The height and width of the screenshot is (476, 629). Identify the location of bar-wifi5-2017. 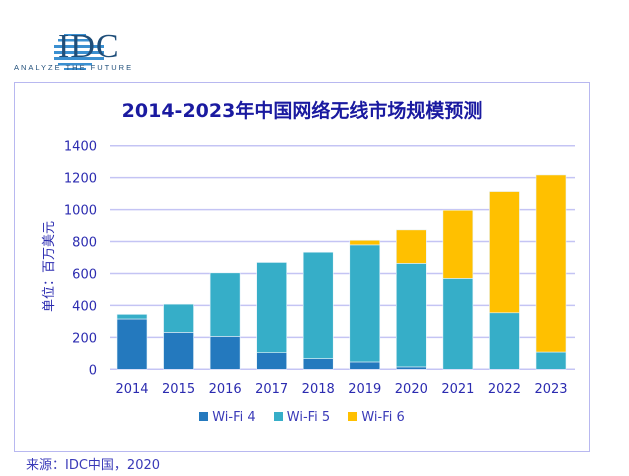
(271, 307).